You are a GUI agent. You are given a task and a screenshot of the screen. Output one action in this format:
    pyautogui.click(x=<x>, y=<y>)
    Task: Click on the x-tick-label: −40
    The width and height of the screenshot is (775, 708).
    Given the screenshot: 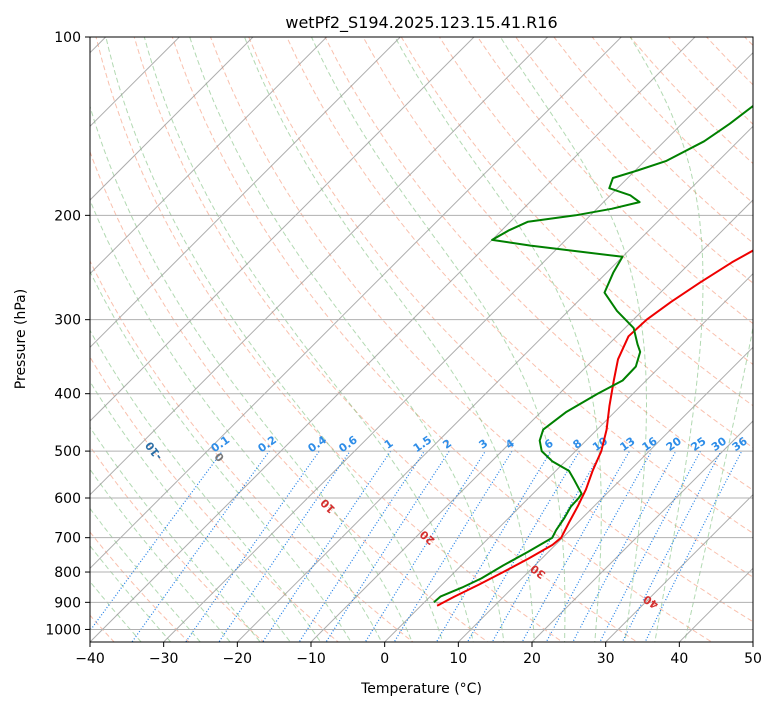 What is the action you would take?
    pyautogui.click(x=90, y=659)
    